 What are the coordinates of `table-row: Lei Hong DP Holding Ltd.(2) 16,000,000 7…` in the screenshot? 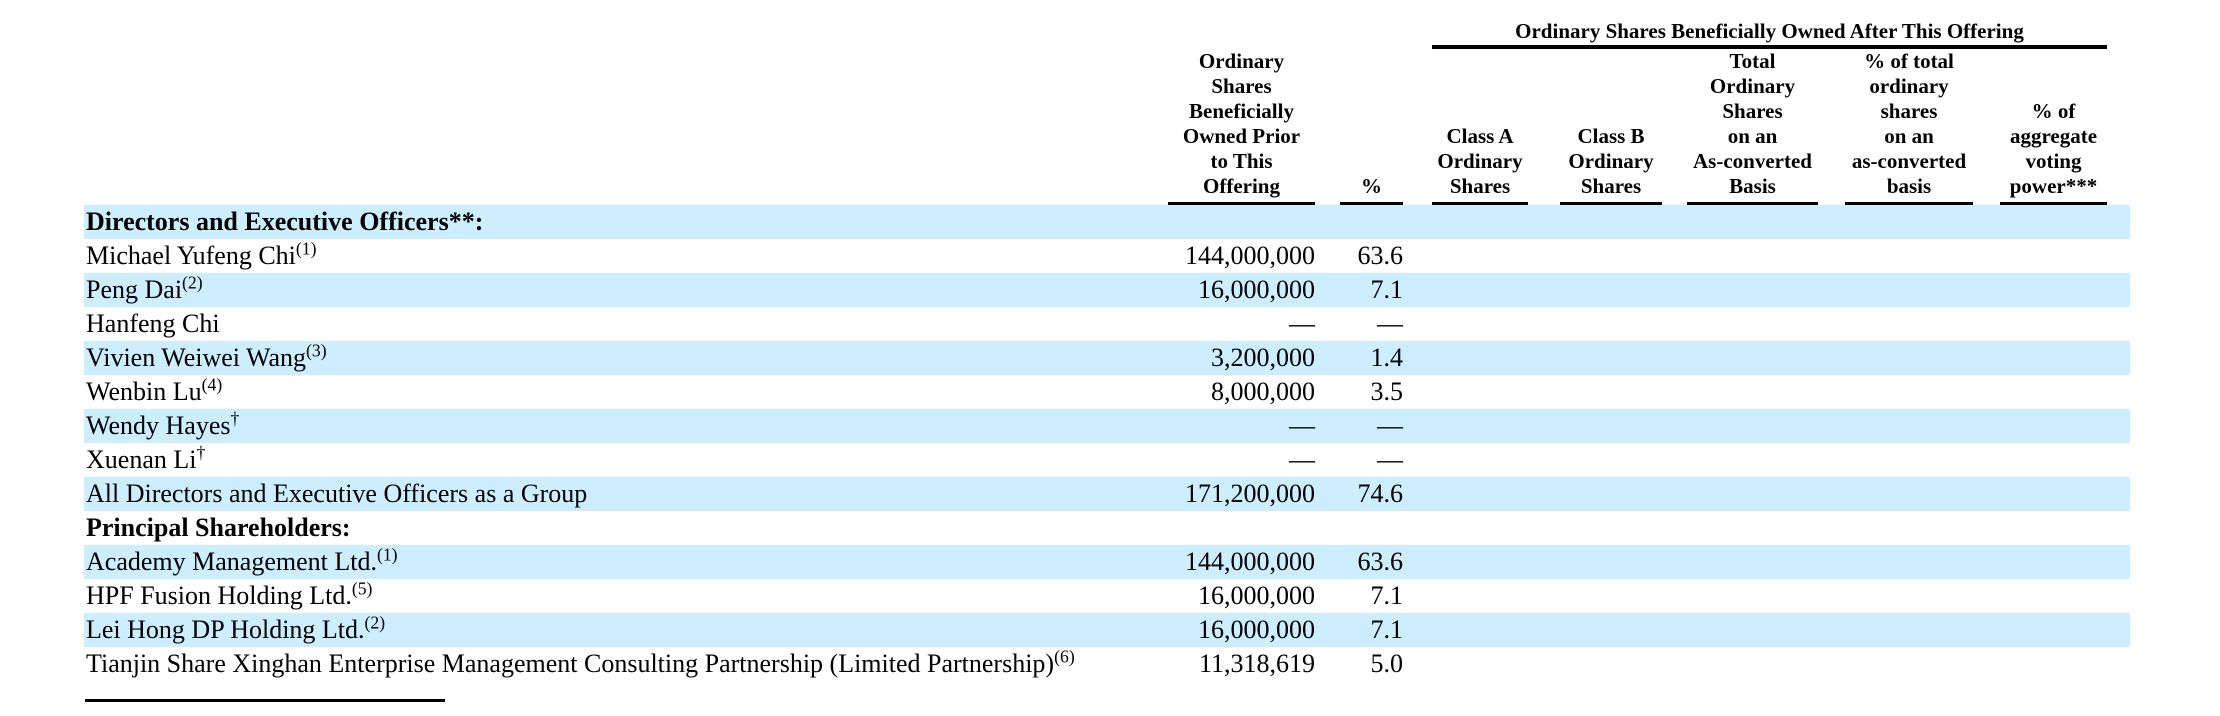 It's located at (1107, 630).